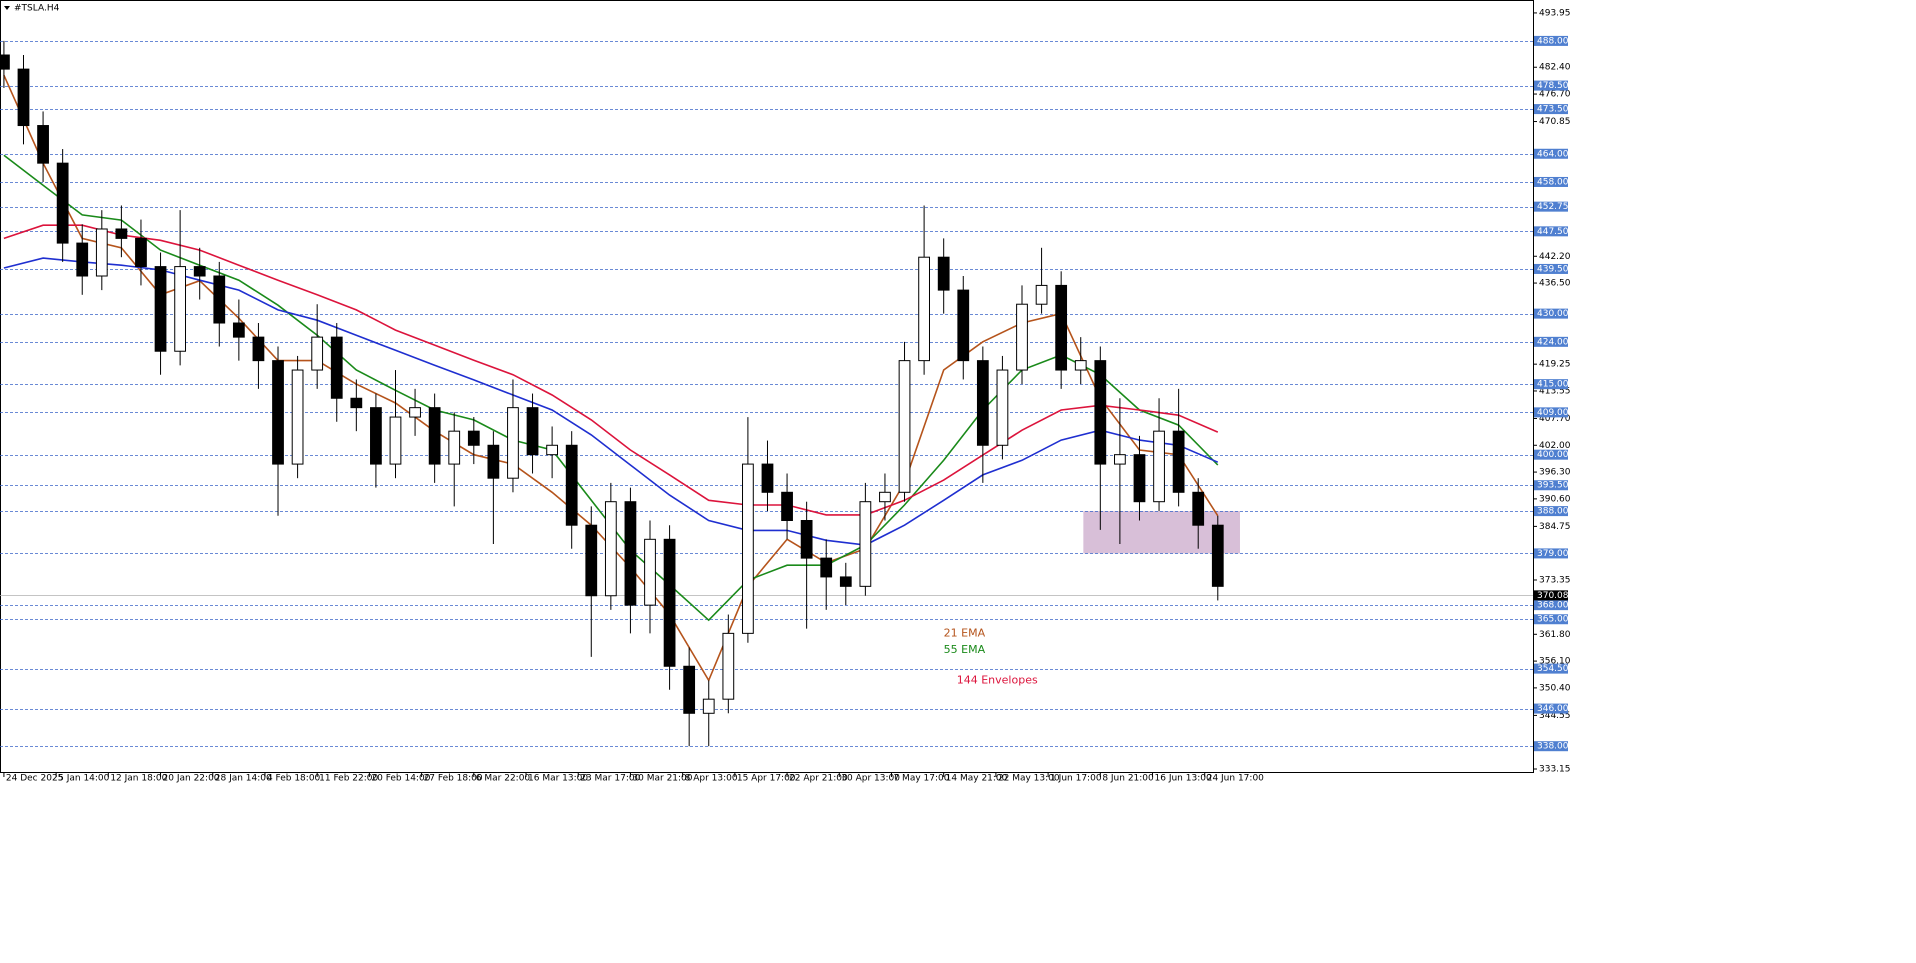  Describe the element at coordinates (1553, 486) in the screenshot. I see `level-label: 393.50` at that location.